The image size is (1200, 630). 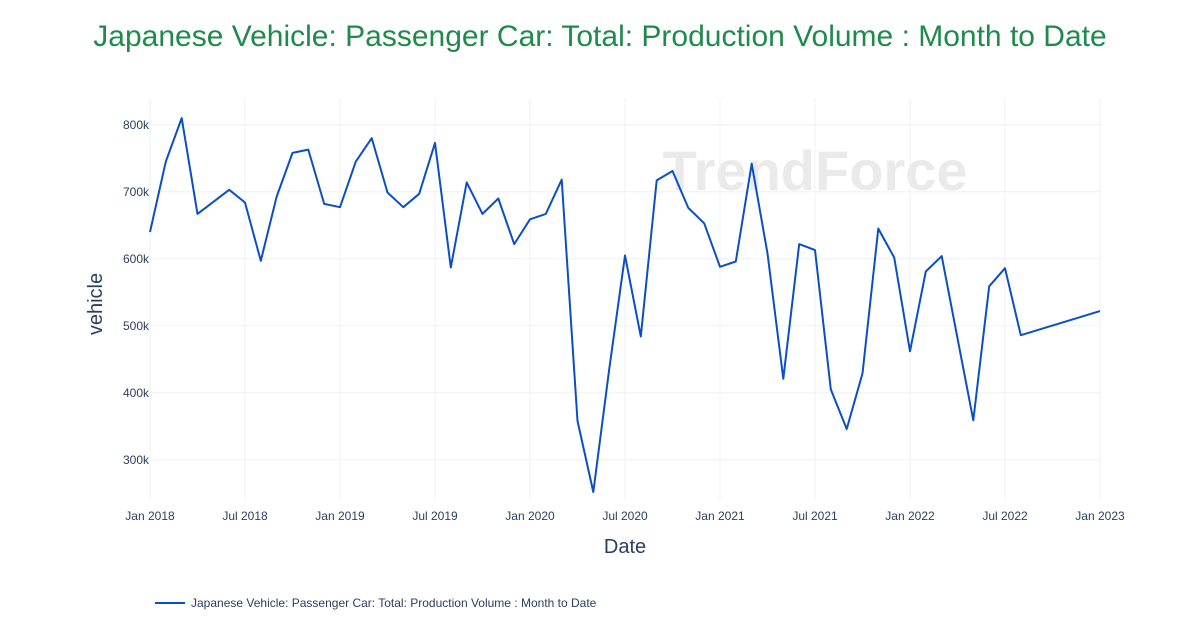 What do you see at coordinates (815, 516) in the screenshot?
I see `x-tick-label: Jul 2021` at bounding box center [815, 516].